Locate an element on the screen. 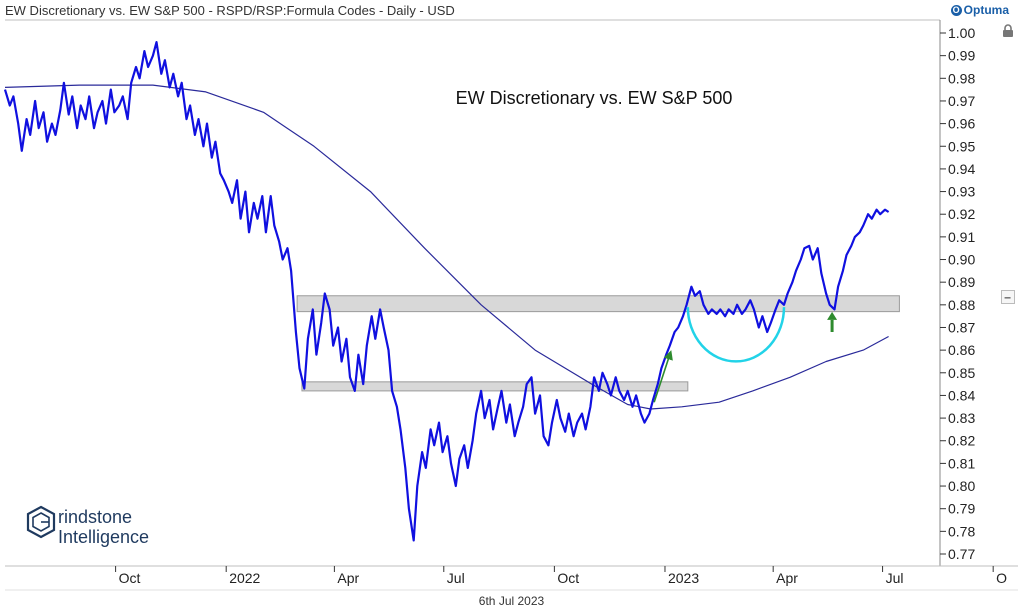 This screenshot has height=613, width=1023. optuma-logo-icon: O is located at coordinates (956, 10).